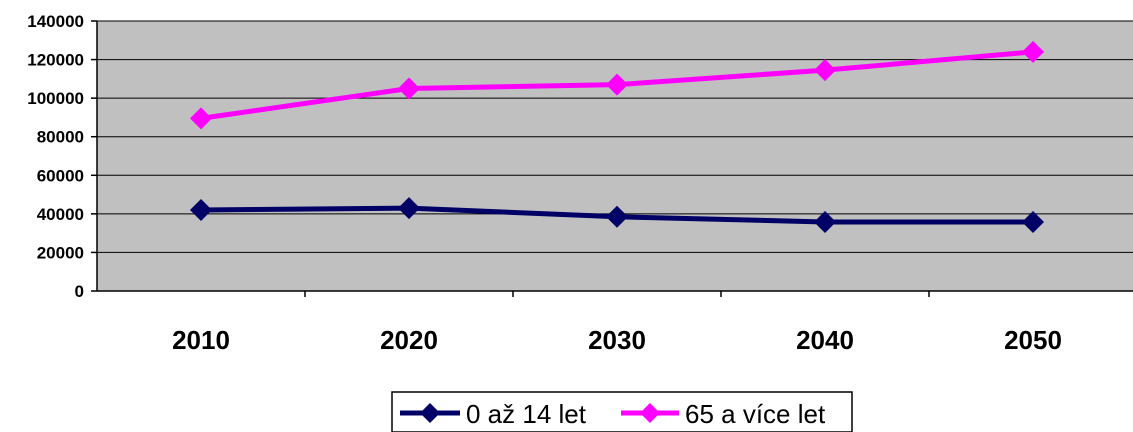 The width and height of the screenshot is (1133, 432). What do you see at coordinates (825, 340) in the screenshot?
I see `x-tick-label: 2040` at bounding box center [825, 340].